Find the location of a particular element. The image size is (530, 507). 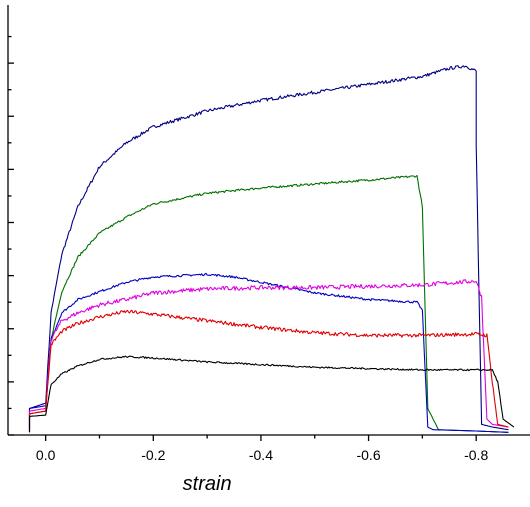

tick-labels-layer: 0.0 -0.2 -0.4 -0.6 -0.8 is located at coordinates (262, 455).